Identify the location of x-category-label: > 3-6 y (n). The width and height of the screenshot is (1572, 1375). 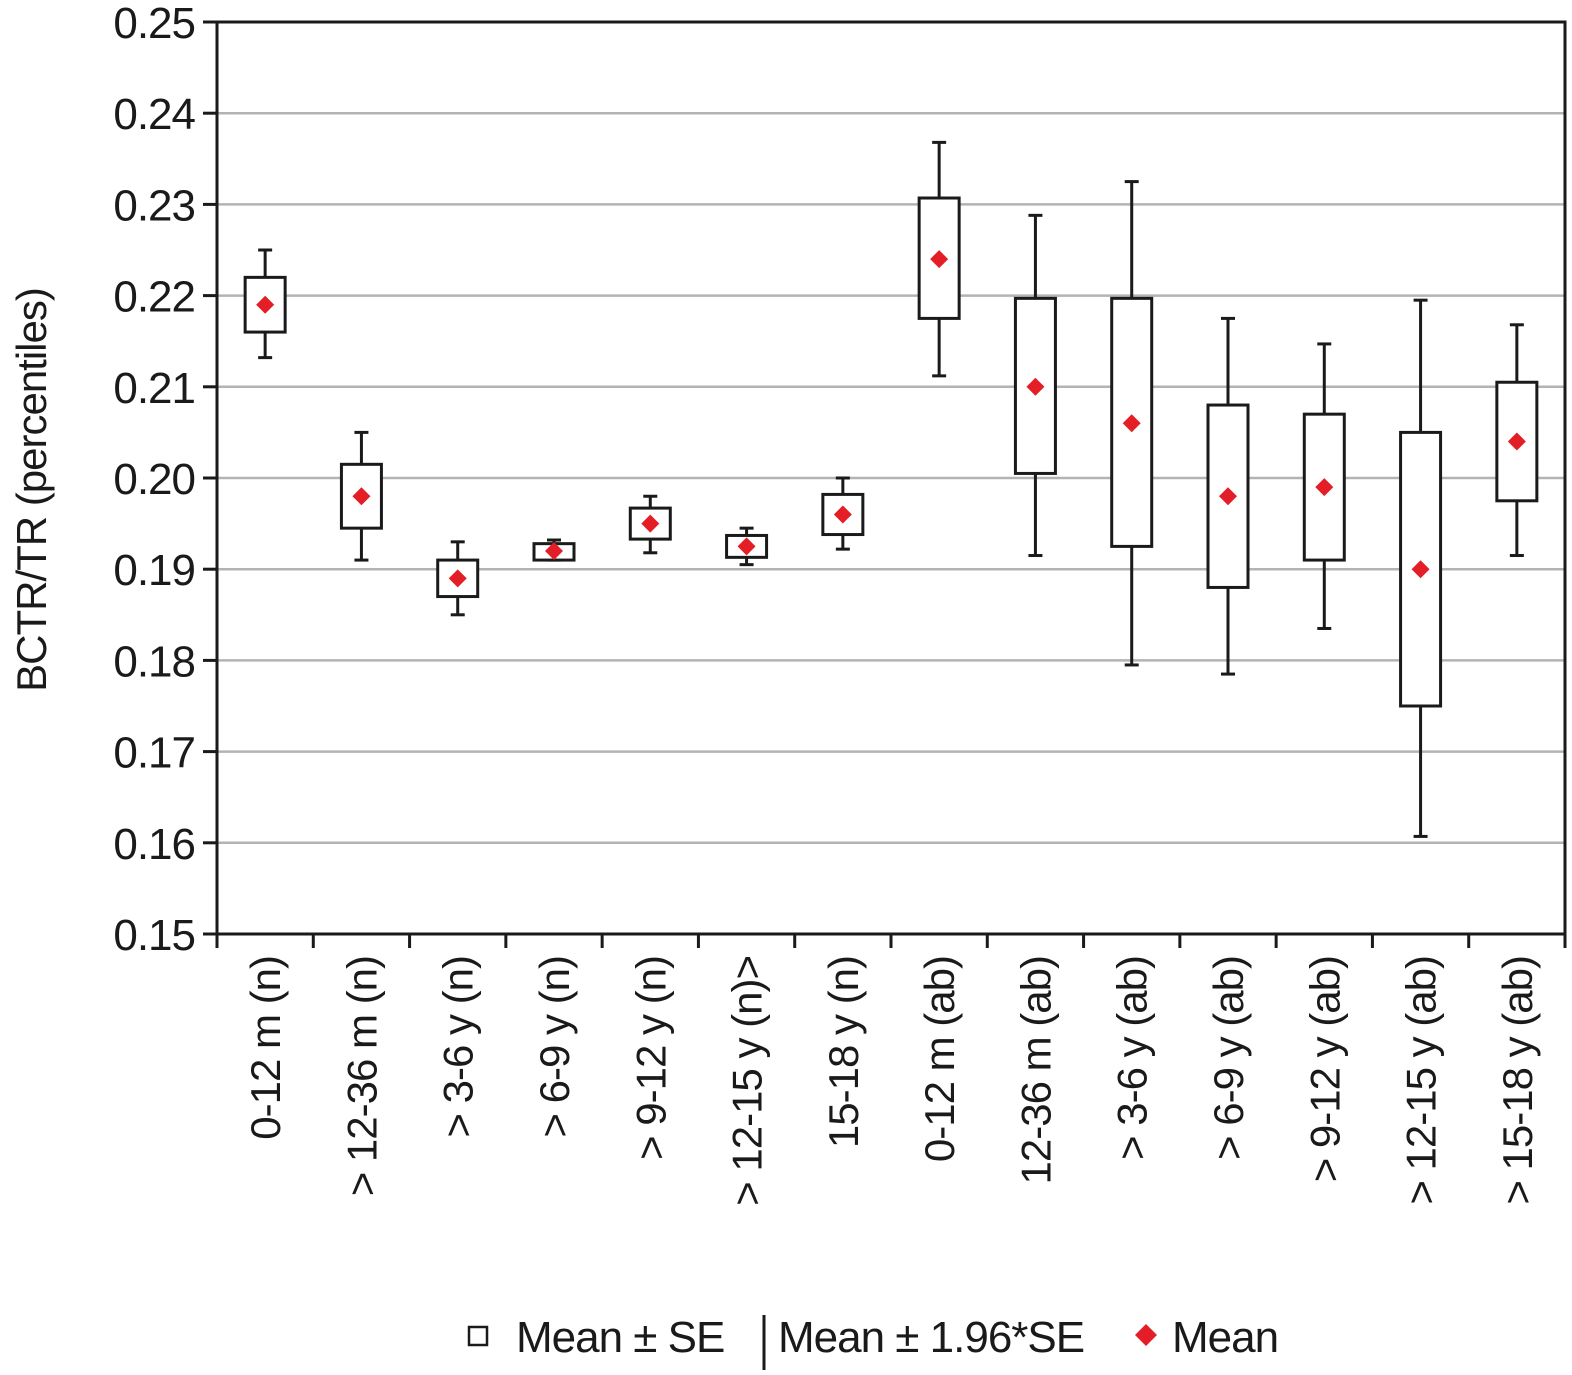
(458, 1047).